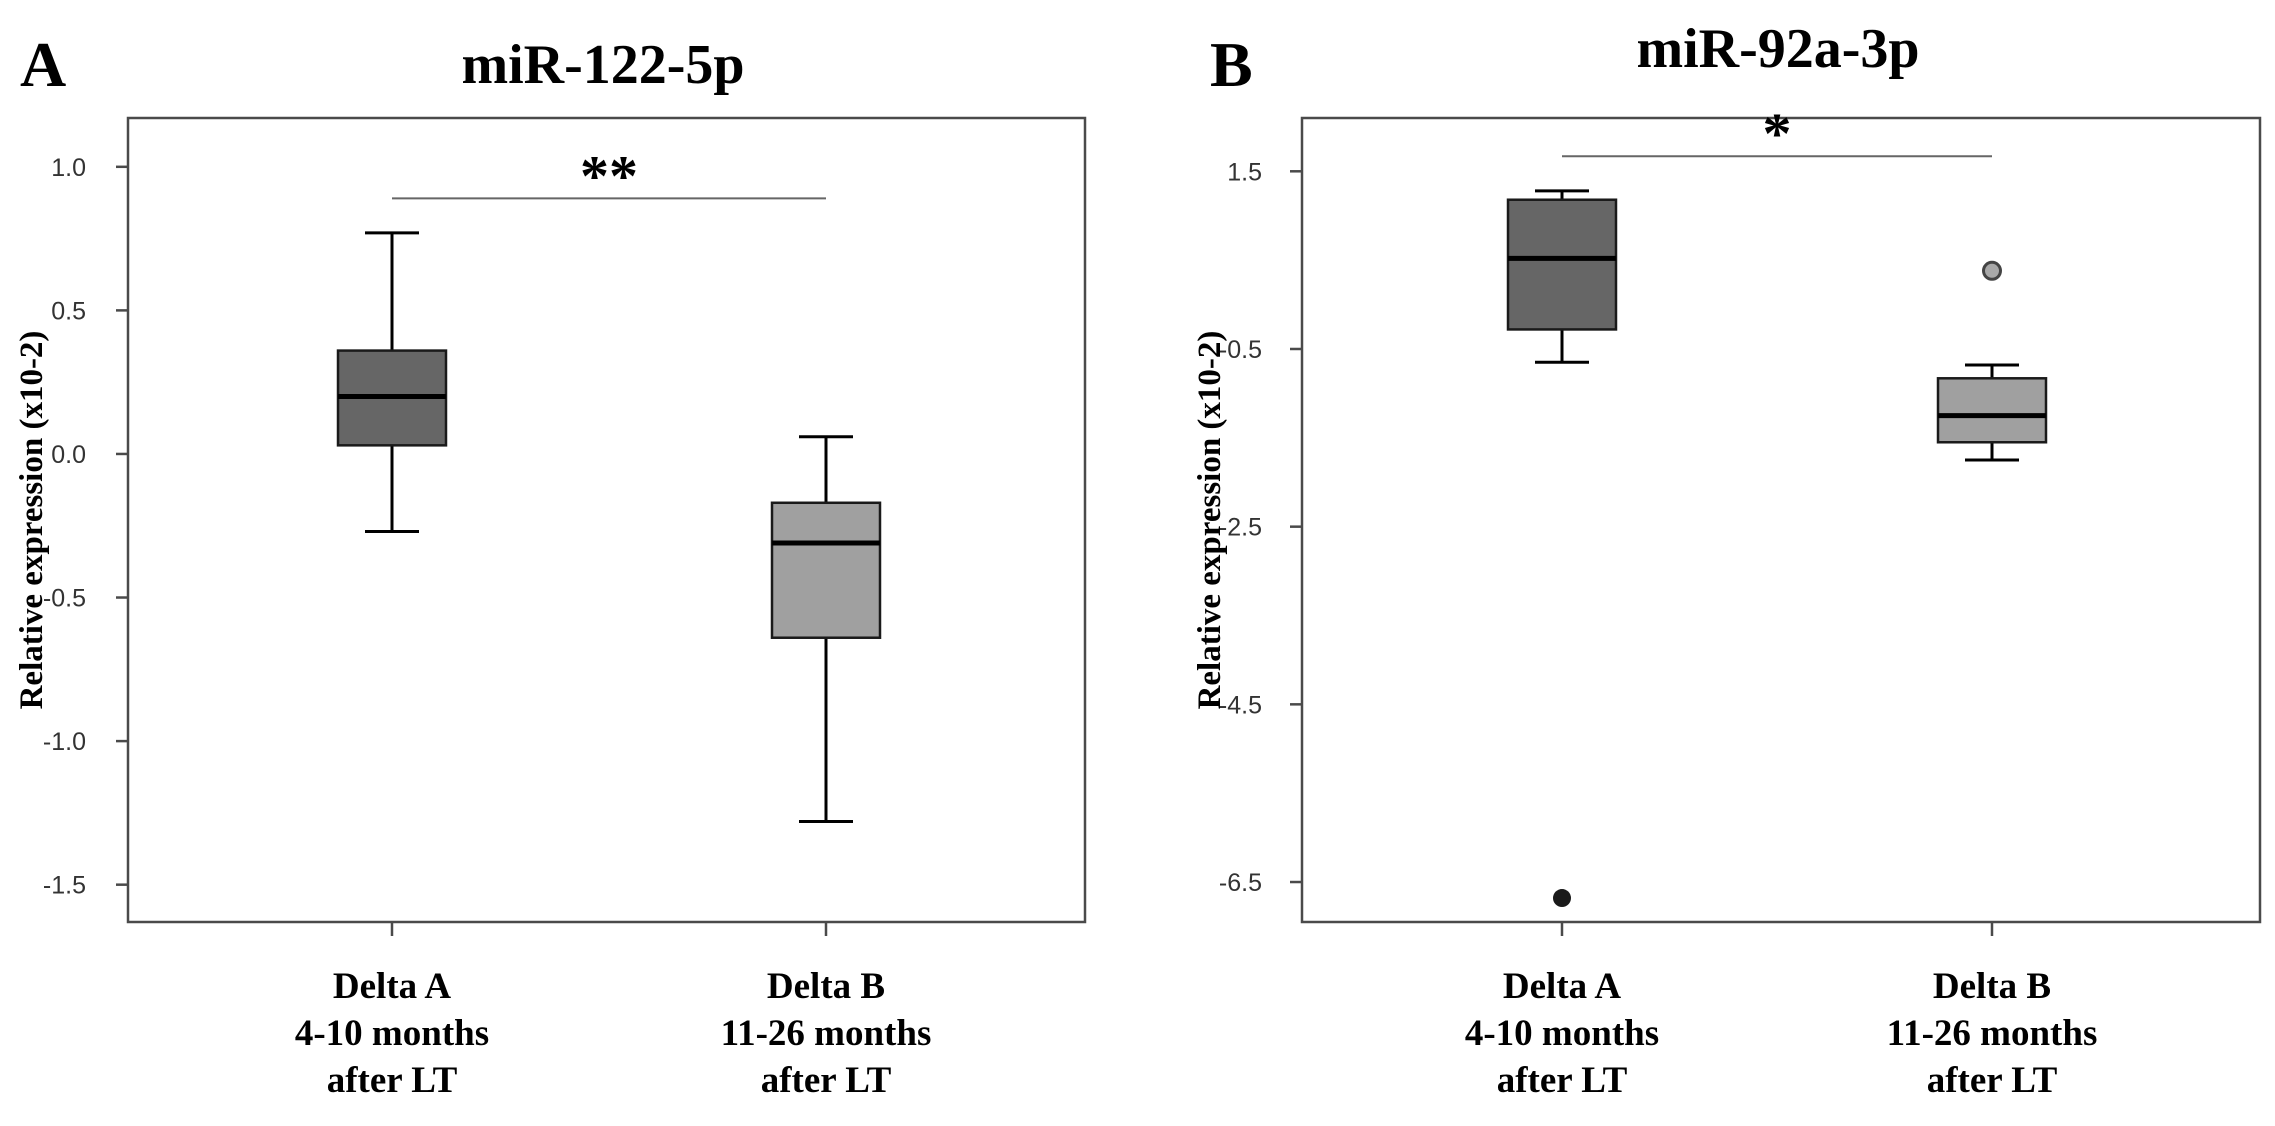 This screenshot has width=2275, height=1126. I want to click on significance-label: **, so click(609, 175).